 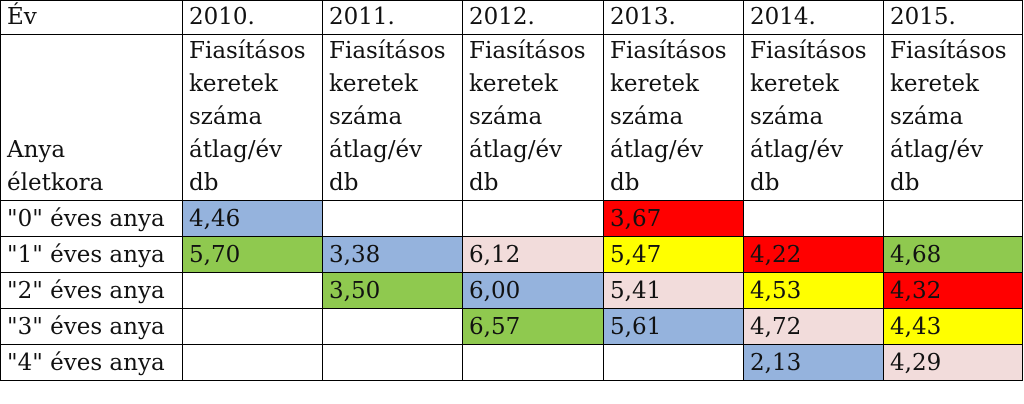 What do you see at coordinates (91, 218) in the screenshot?
I see `row-label: "0" éves anya` at bounding box center [91, 218].